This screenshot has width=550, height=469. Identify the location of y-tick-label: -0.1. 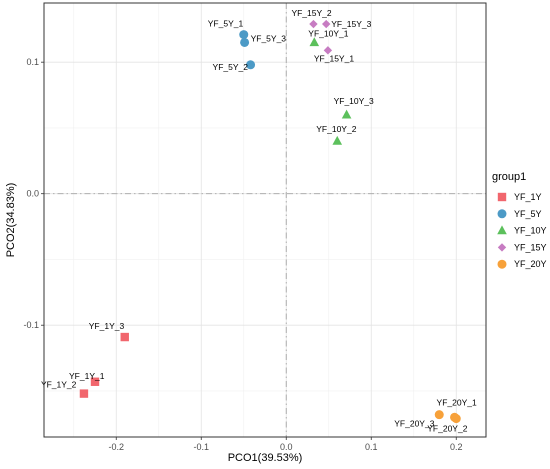
(31, 325).